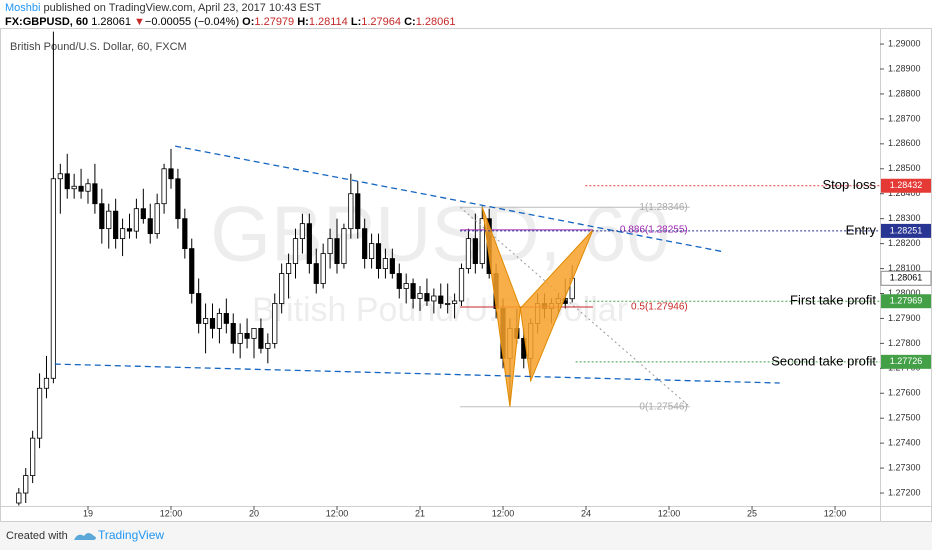 The width and height of the screenshot is (932, 550). What do you see at coordinates (192, 22) in the screenshot?
I see `change: −0.00055 (−0.04%)` at bounding box center [192, 22].